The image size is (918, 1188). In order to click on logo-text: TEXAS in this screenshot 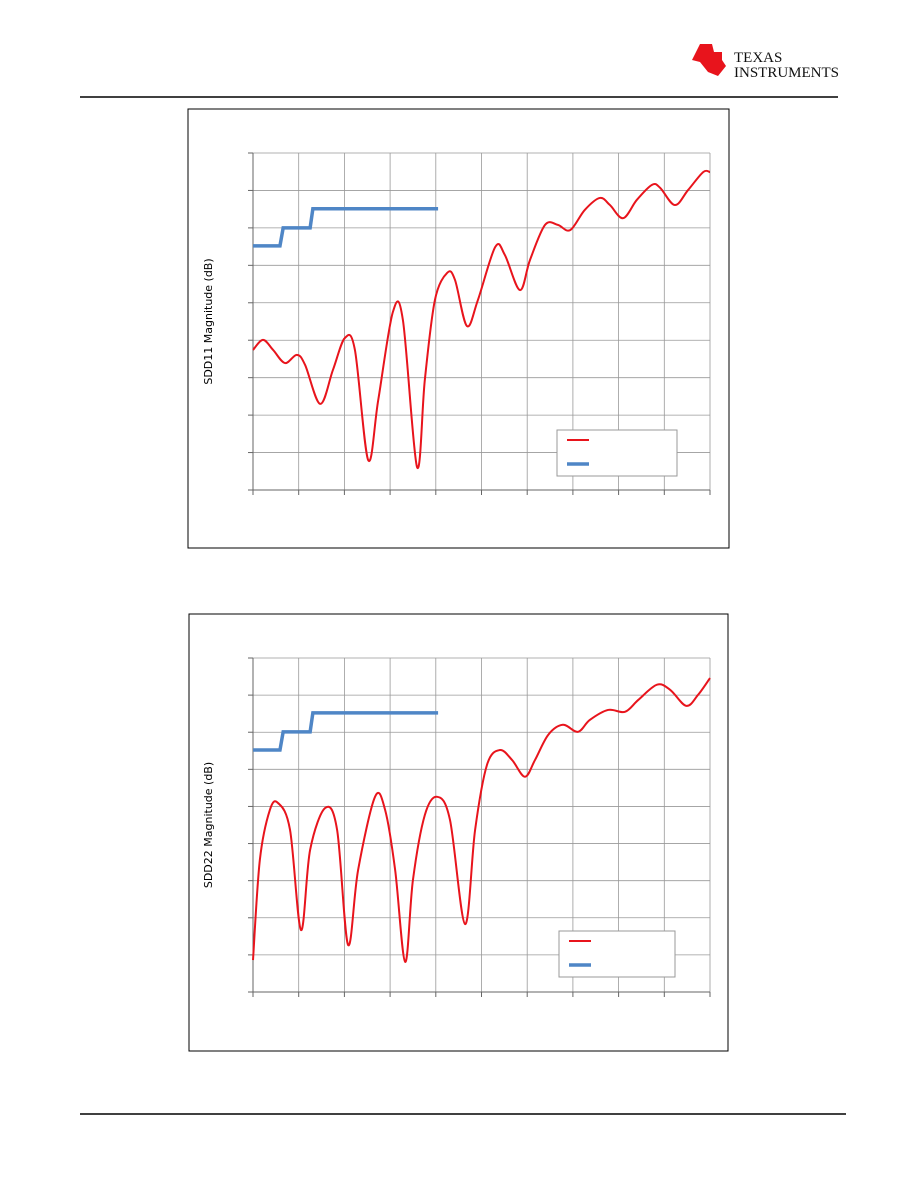, I will do `click(758, 58)`.